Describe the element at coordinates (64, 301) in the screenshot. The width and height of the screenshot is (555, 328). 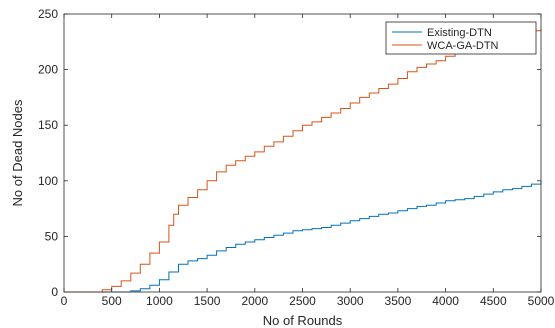
I see `x-tick-label: 0` at that location.